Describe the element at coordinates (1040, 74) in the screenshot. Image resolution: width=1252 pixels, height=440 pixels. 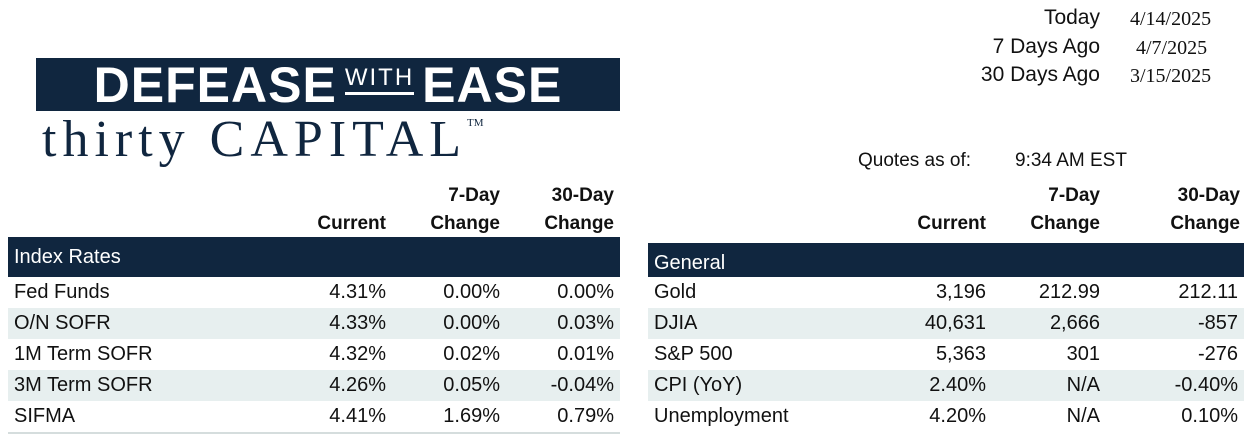
I see `date-label: 30 Days Ago` at that location.